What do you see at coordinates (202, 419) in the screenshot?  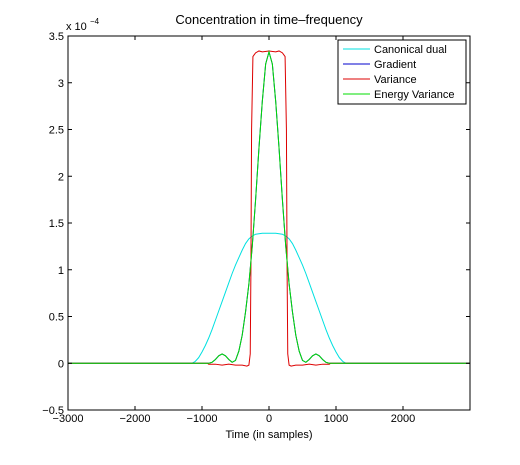 I see `x-tick-label: −1000` at bounding box center [202, 419].